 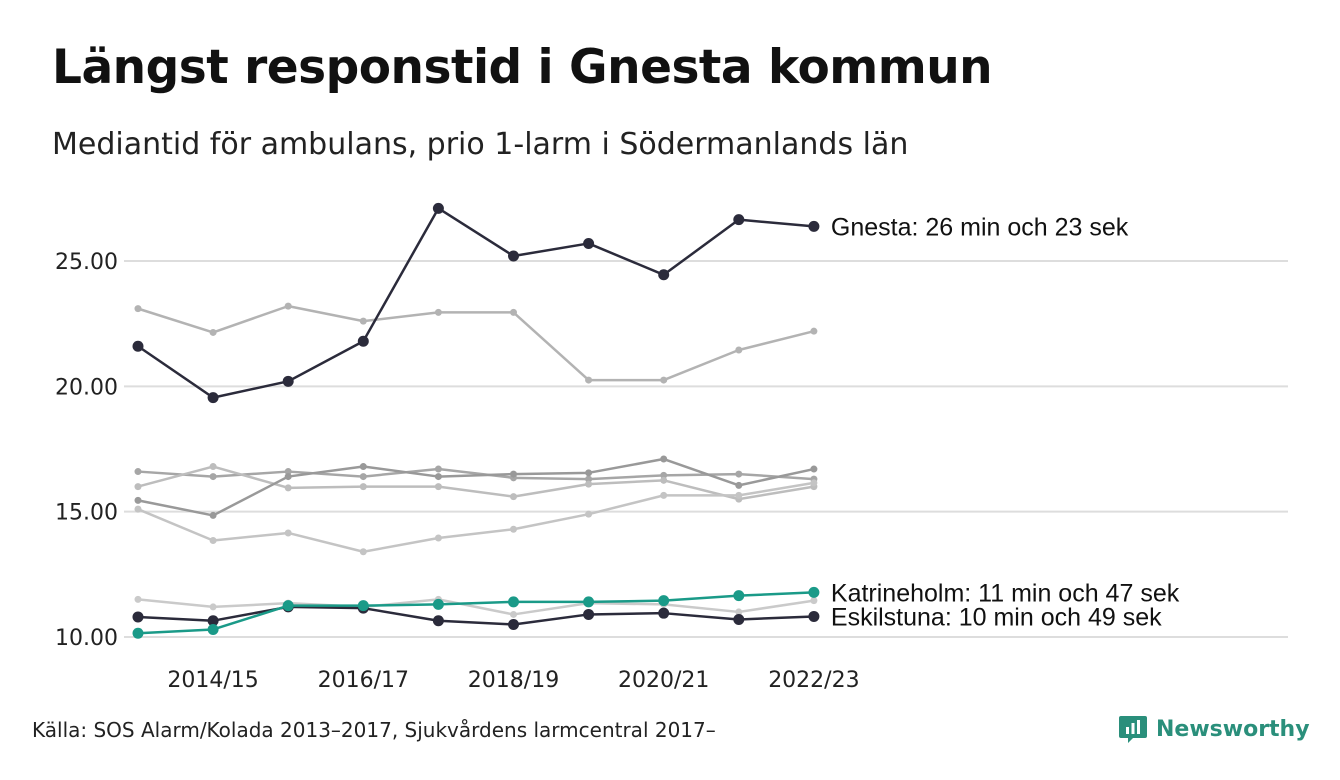 What do you see at coordinates (663, 680) in the screenshot?
I see `x-tick-label: 2020/21` at bounding box center [663, 680].